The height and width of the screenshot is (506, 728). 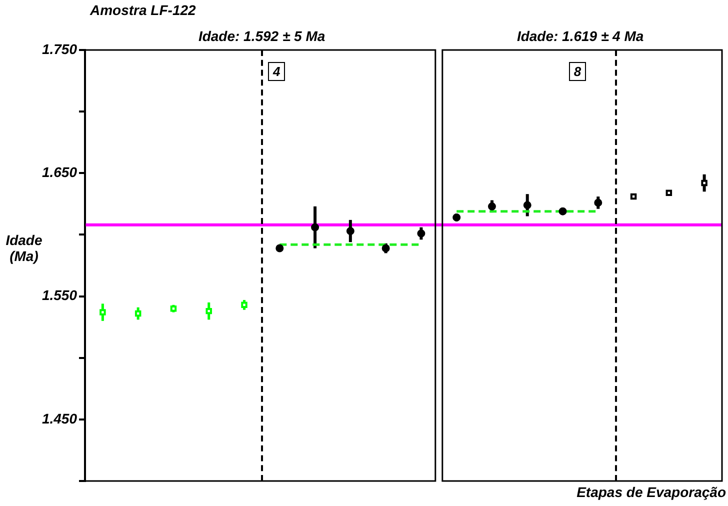 I want to click on chart-title: Amostra LF-122, so click(x=143, y=10).